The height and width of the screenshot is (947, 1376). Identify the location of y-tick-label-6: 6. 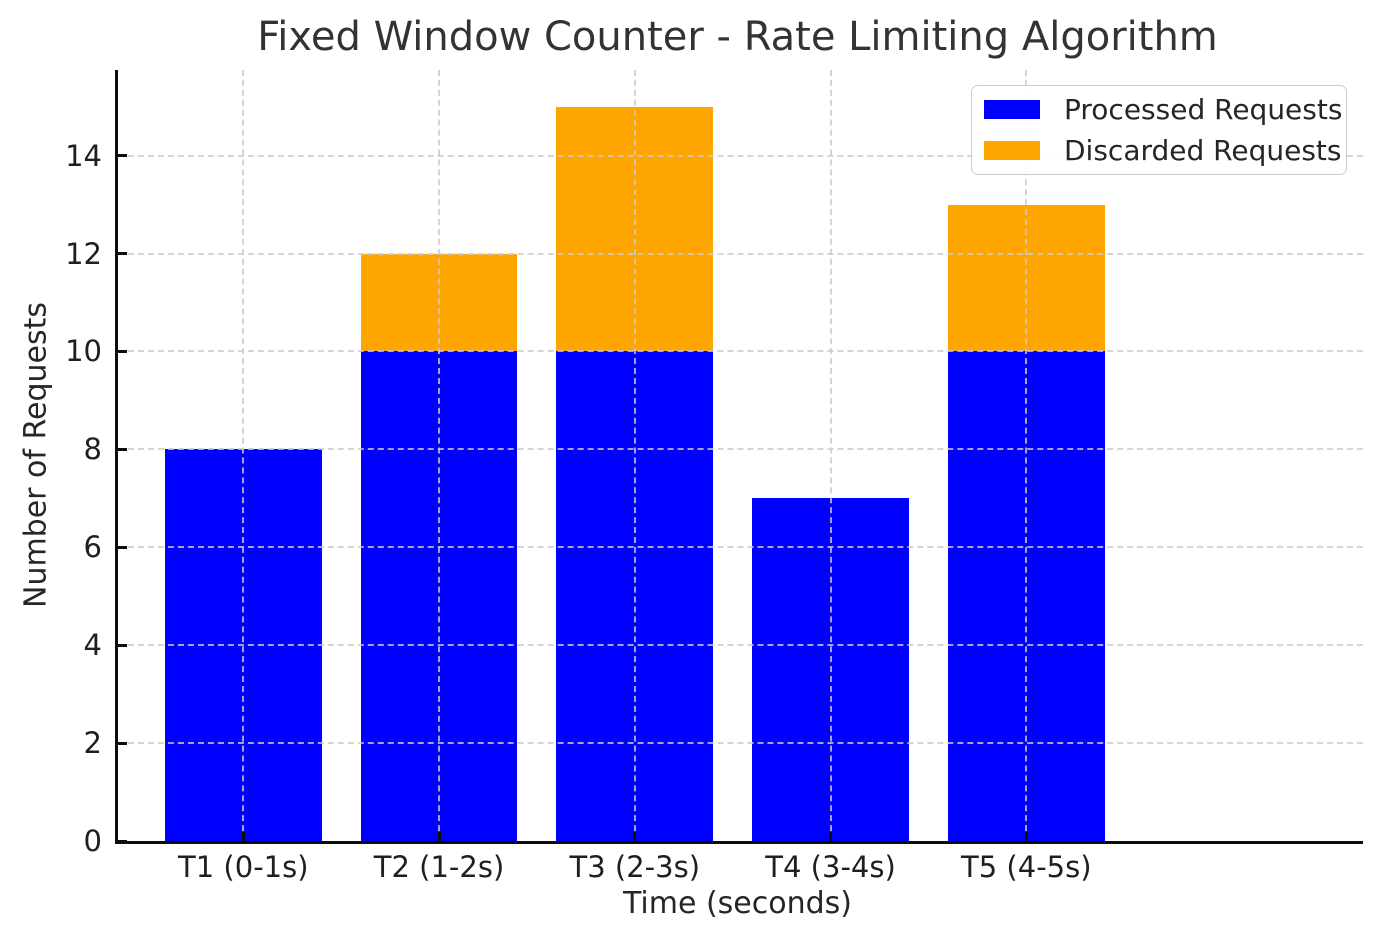
(92, 547).